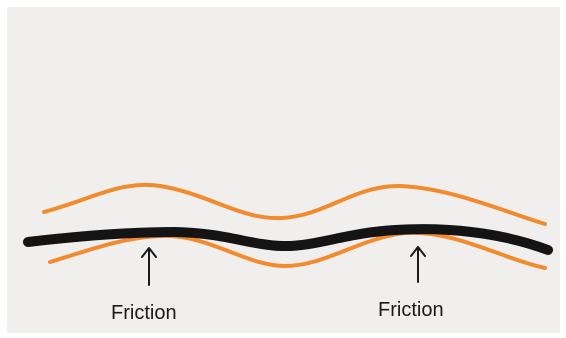 This screenshot has width=566, height=338. I want to click on lower-boundary-curve, so click(297, 250).